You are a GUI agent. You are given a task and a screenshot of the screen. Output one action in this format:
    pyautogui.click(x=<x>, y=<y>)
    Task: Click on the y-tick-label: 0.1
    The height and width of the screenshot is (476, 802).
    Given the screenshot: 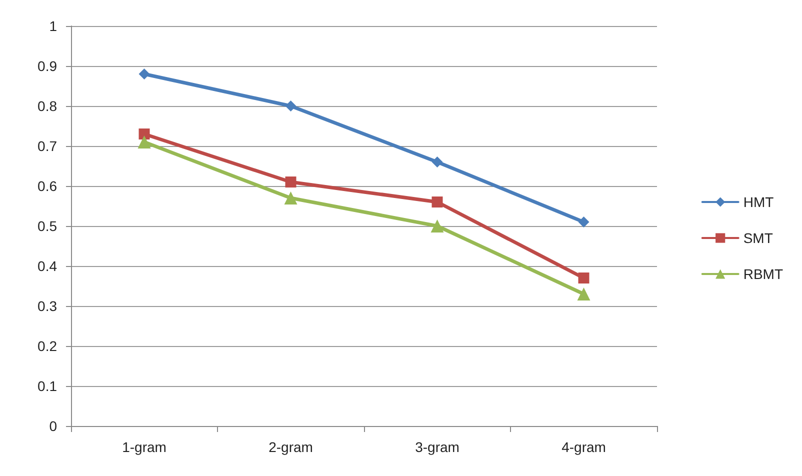 What is the action you would take?
    pyautogui.click(x=48, y=386)
    